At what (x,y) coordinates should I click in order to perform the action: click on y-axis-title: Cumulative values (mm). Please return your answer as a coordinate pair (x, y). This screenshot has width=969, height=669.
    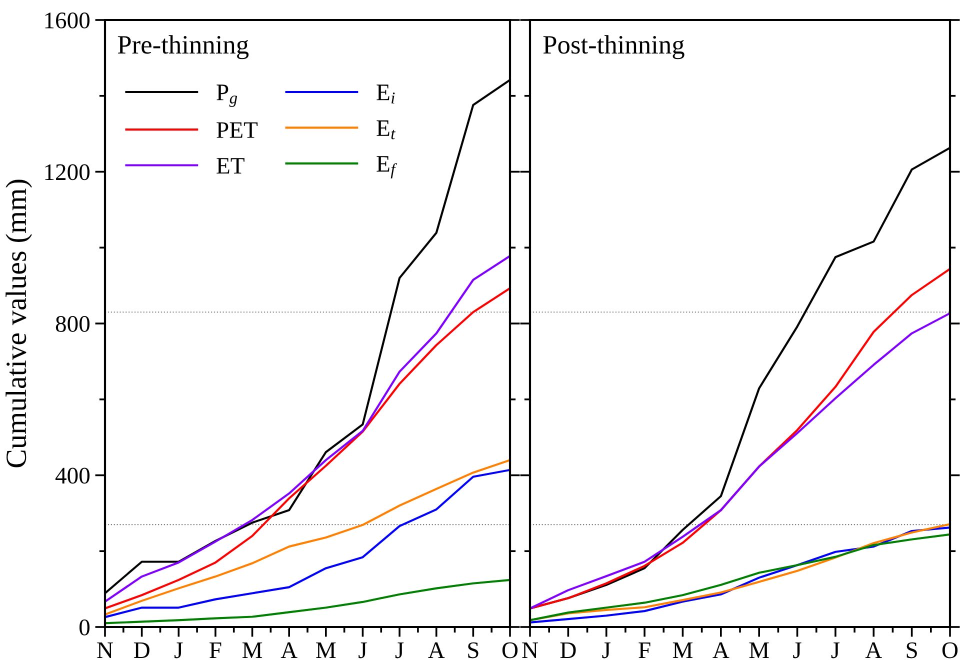
    Looking at the image, I should click on (19, 324).